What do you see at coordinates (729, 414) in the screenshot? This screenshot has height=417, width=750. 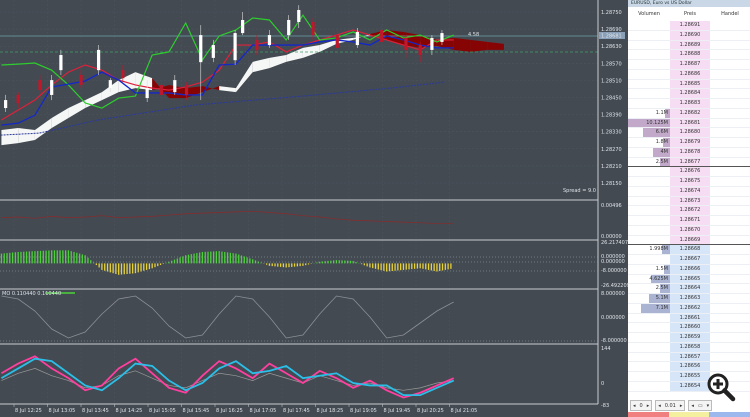 I see `buy-button` at bounding box center [729, 414].